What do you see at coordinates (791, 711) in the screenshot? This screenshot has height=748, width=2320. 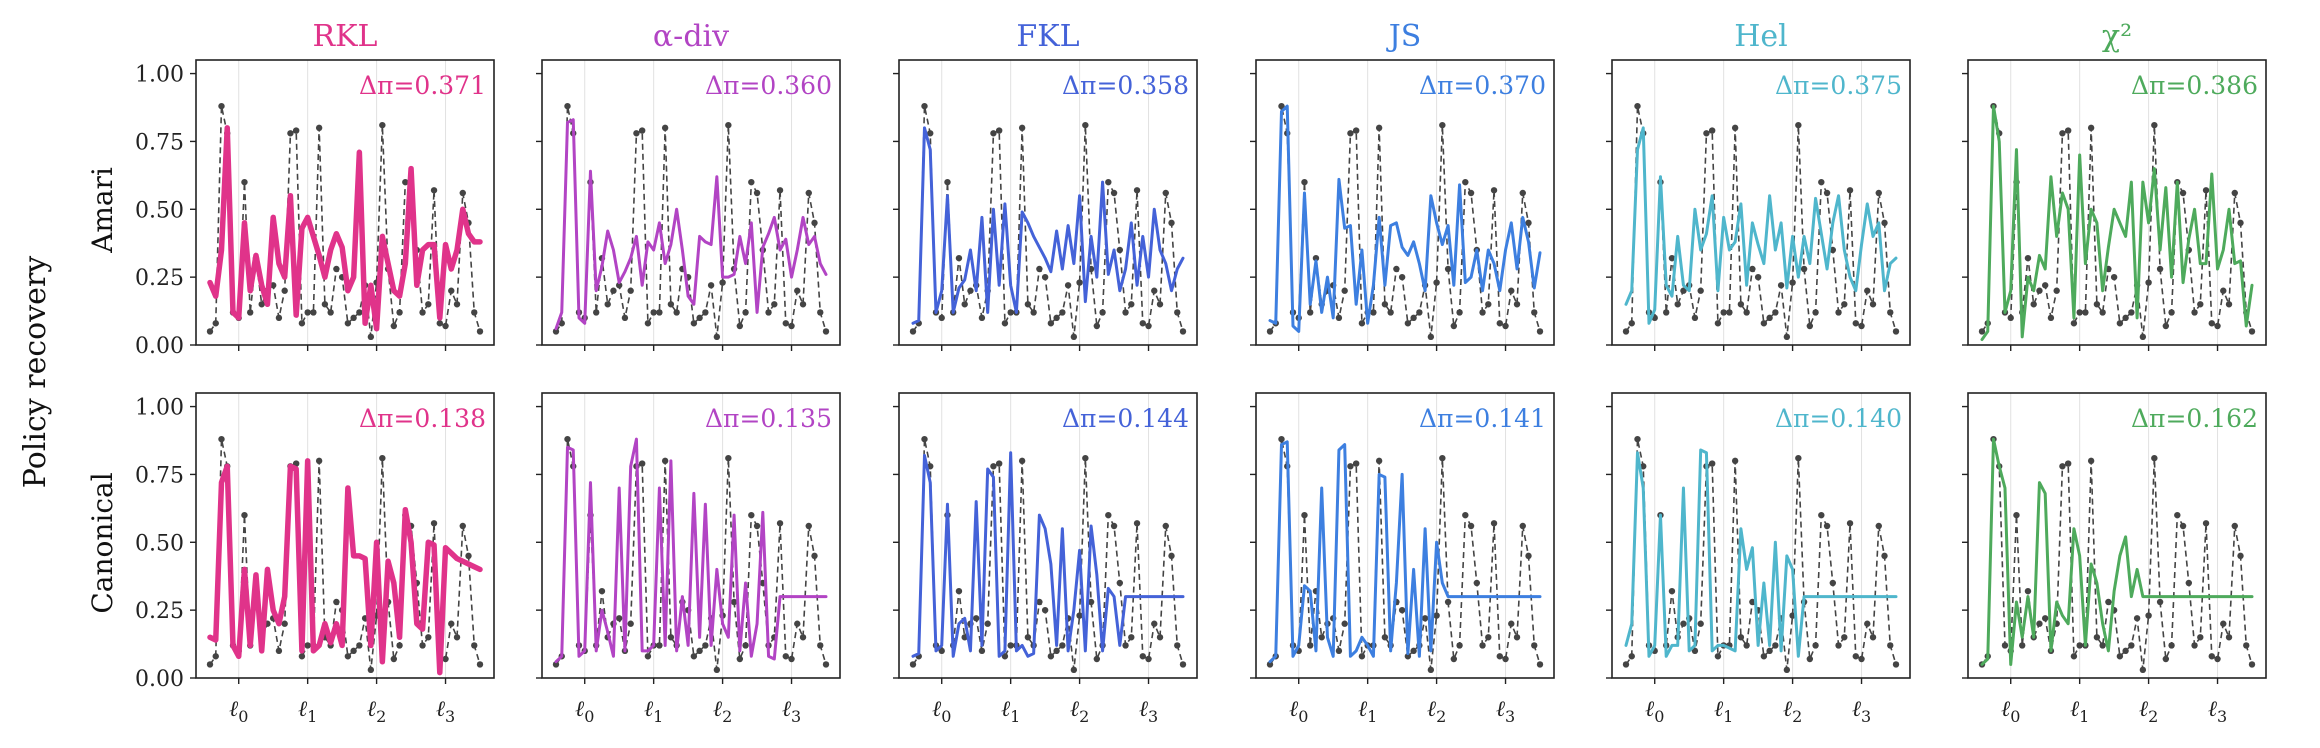 I see `x-tick-label: ℓ3` at bounding box center [791, 711].